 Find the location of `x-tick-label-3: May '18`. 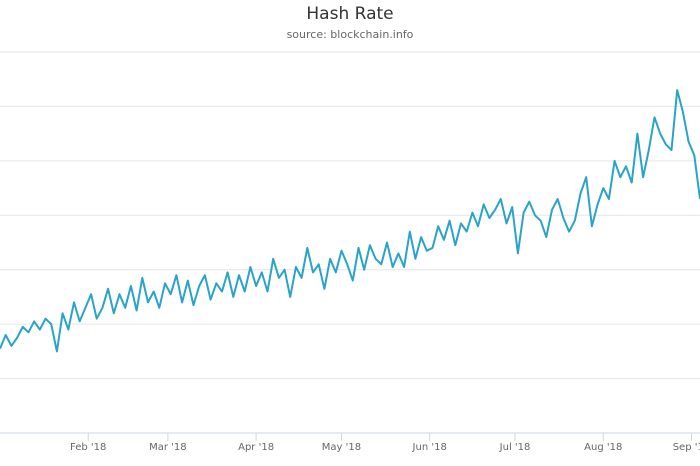

x-tick-label-3: May '18 is located at coordinates (341, 447).